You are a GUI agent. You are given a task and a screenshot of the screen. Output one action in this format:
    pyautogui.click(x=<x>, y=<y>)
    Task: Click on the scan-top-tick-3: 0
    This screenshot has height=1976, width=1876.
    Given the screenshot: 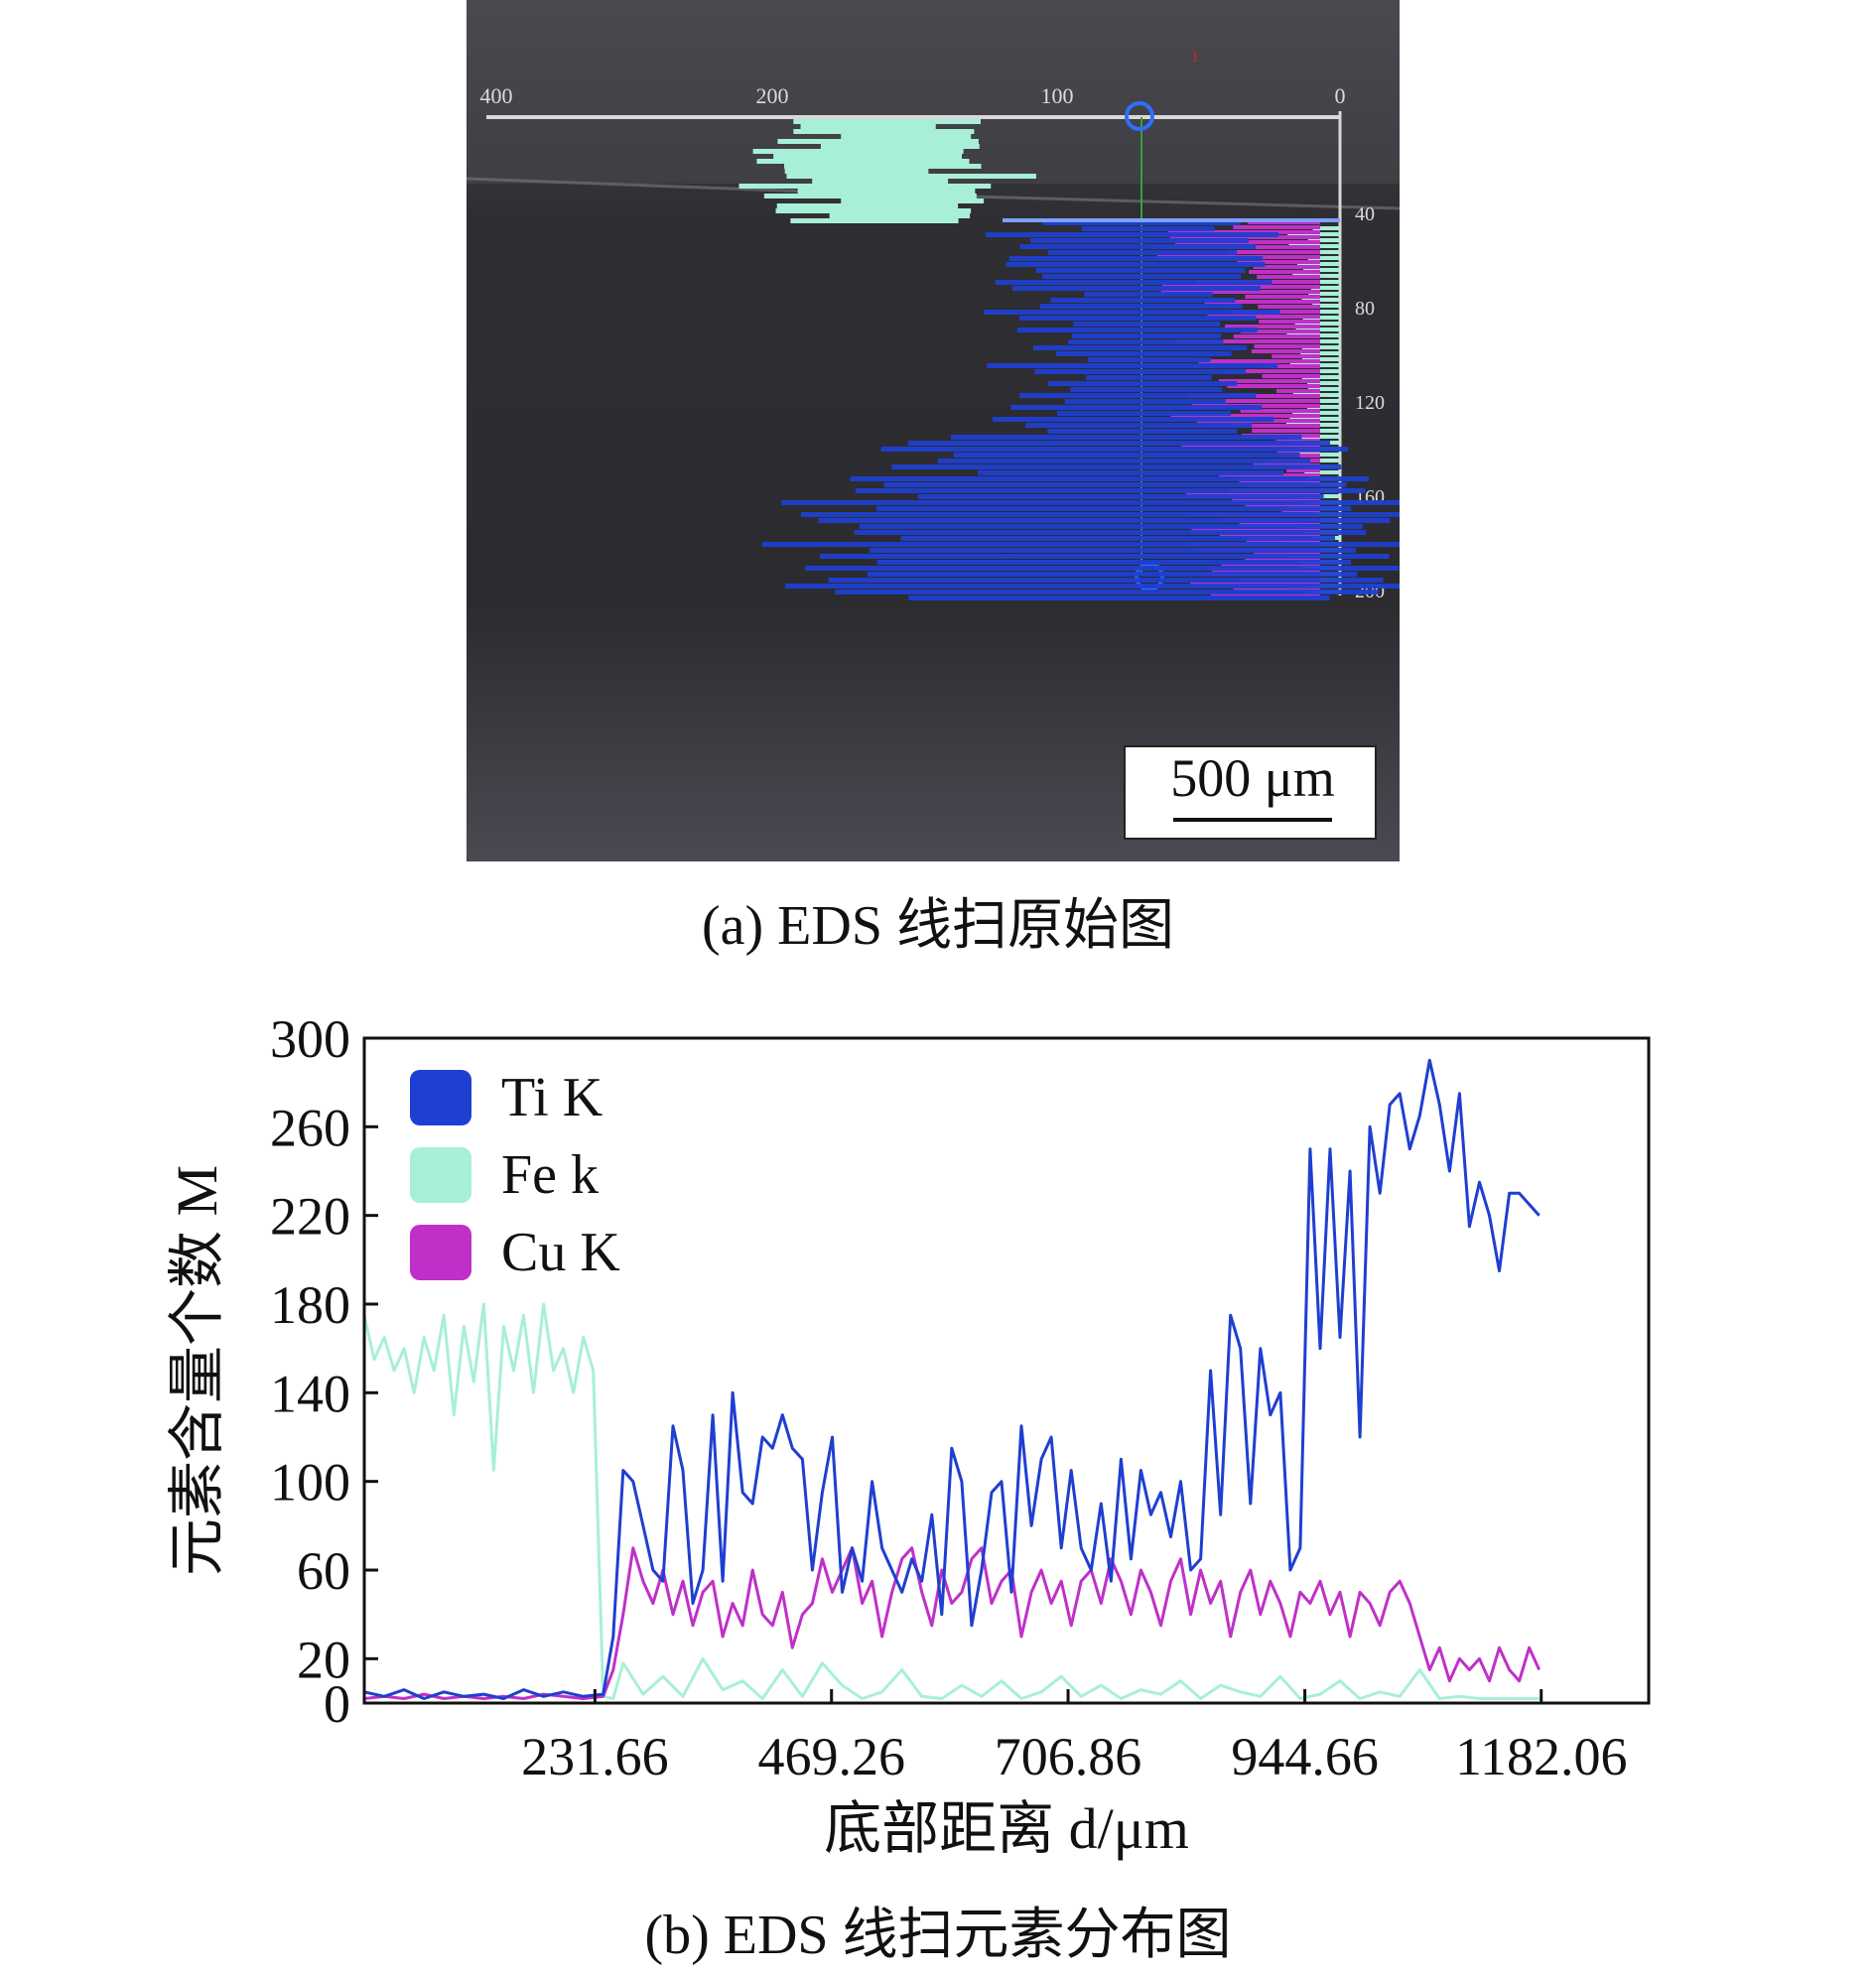 What is the action you would take?
    pyautogui.click(x=1340, y=95)
    